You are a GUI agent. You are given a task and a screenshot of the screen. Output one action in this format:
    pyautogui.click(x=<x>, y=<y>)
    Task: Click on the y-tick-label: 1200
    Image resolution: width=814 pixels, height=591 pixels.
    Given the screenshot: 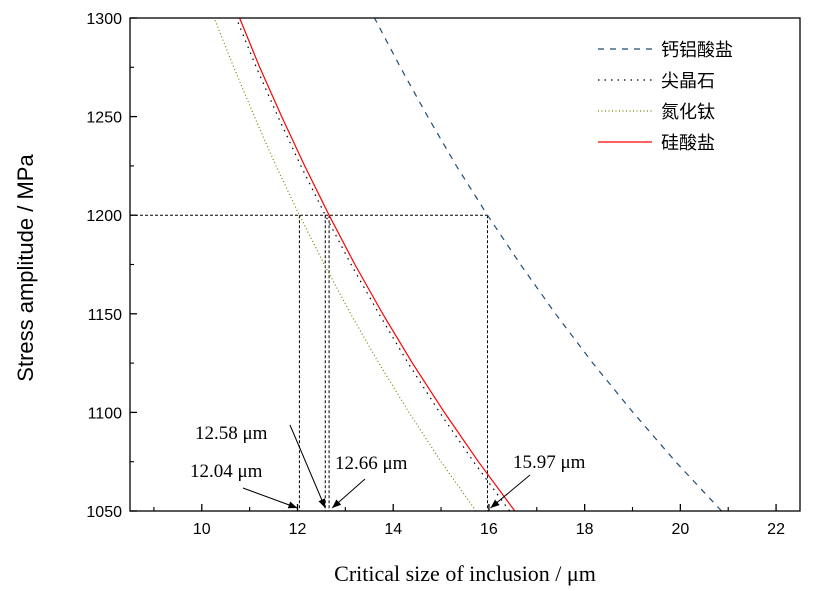 What is the action you would take?
    pyautogui.click(x=104, y=216)
    